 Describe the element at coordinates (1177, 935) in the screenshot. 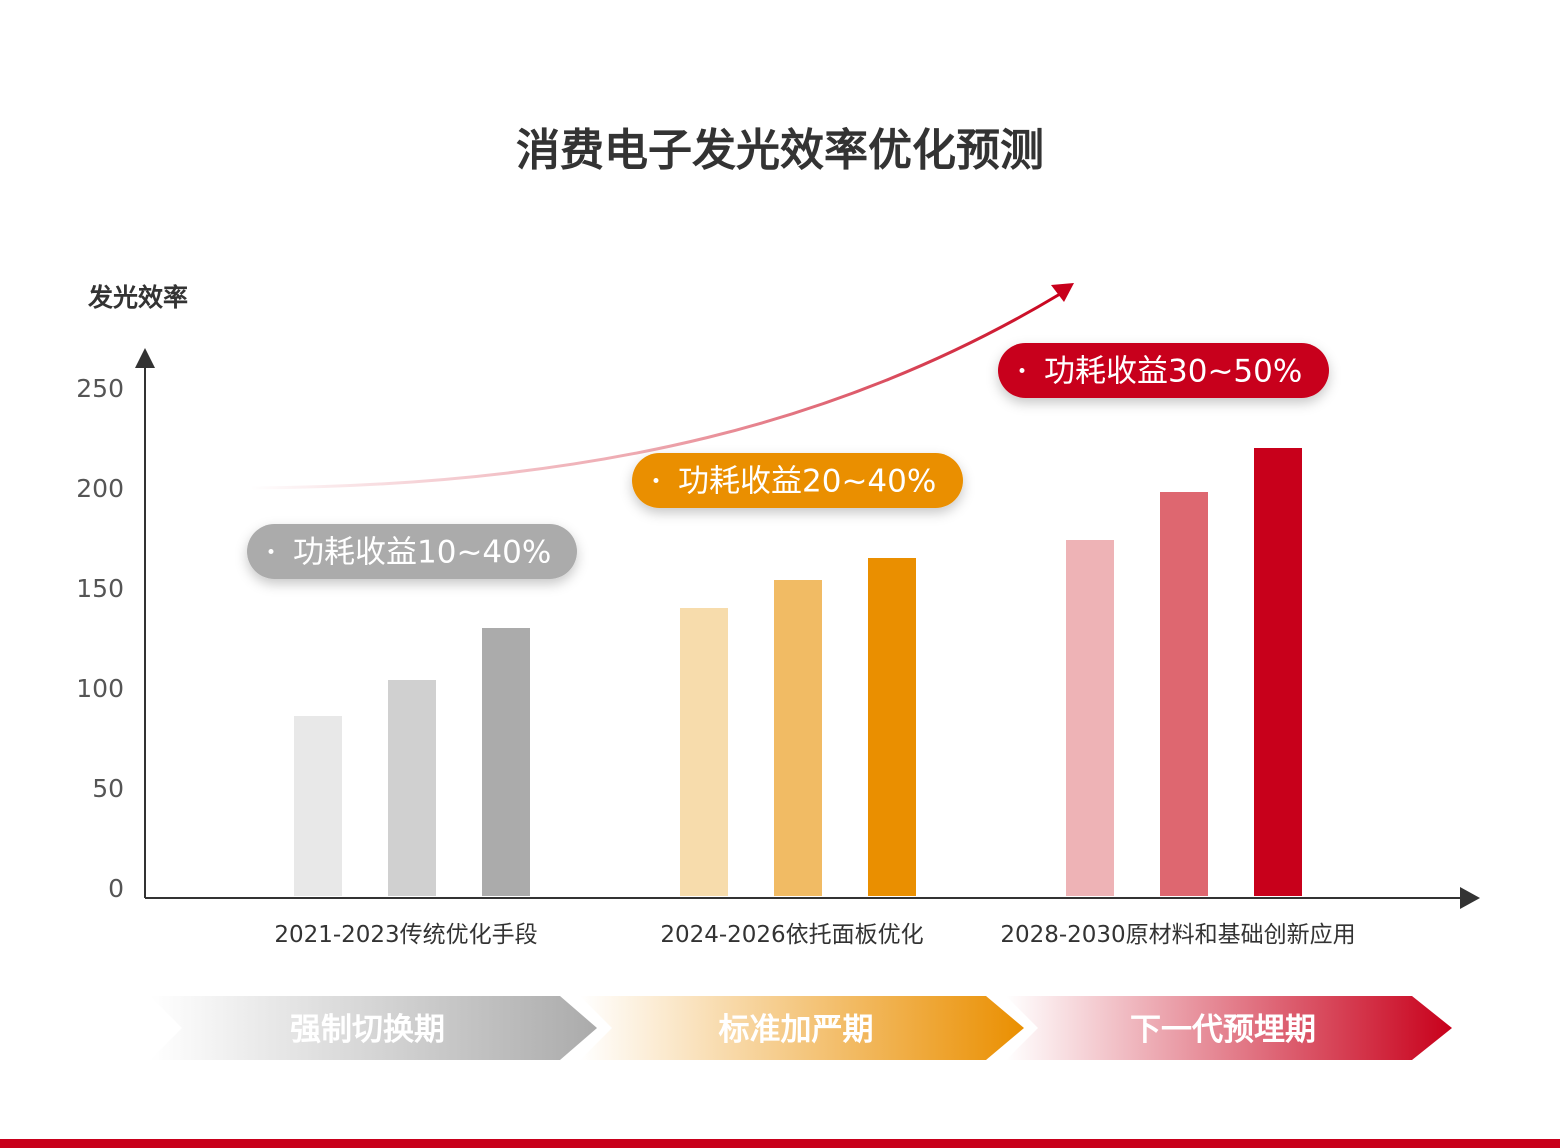

I see `x-category-label: 2028-2030原材料和基础创新应用` at that location.